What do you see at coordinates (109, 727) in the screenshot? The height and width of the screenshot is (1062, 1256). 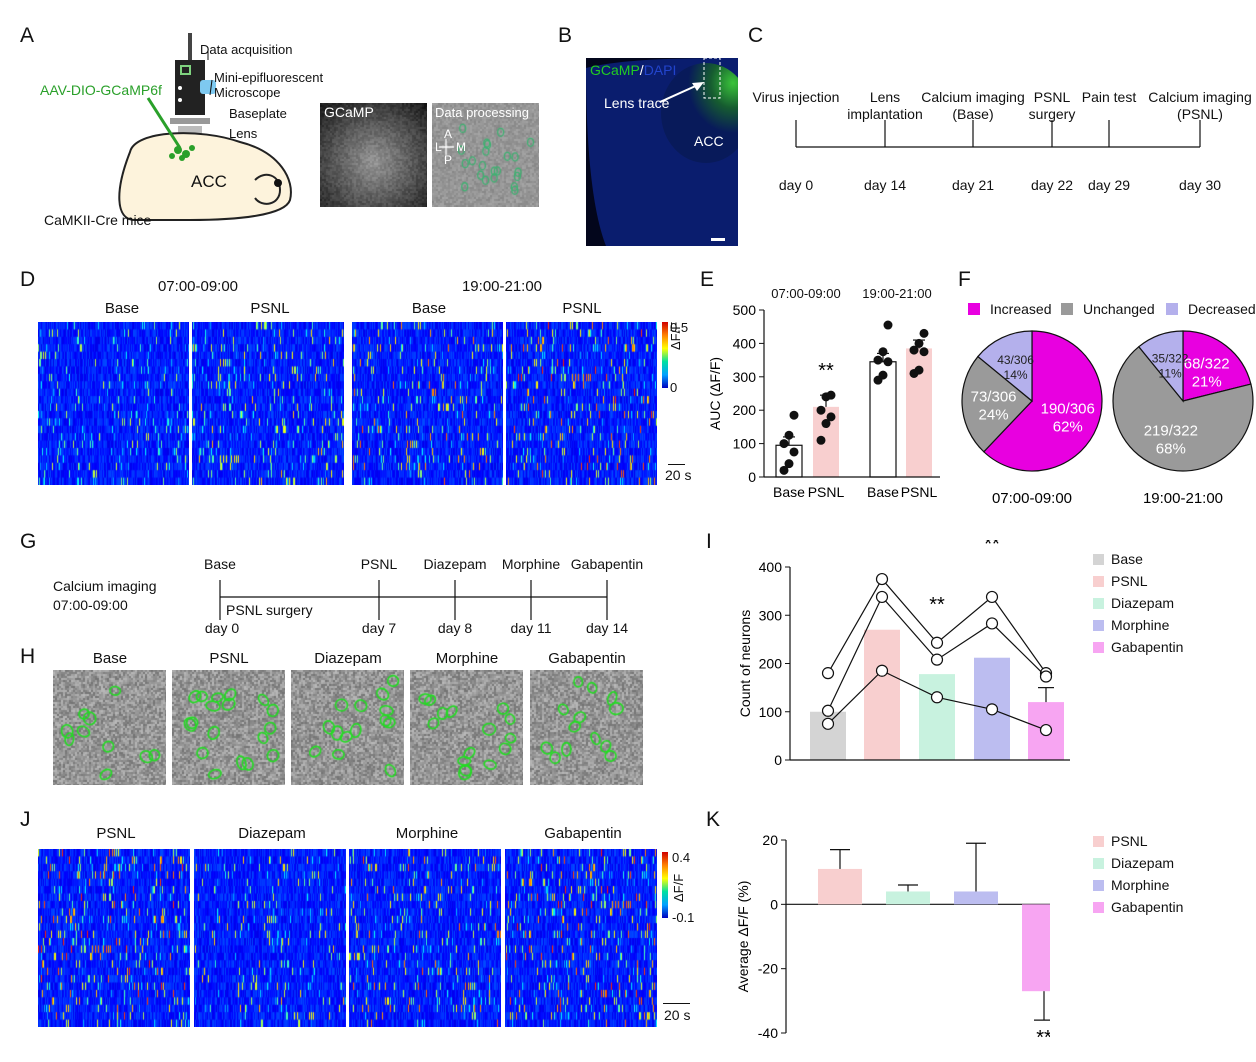 I see `h-image` at bounding box center [109, 727].